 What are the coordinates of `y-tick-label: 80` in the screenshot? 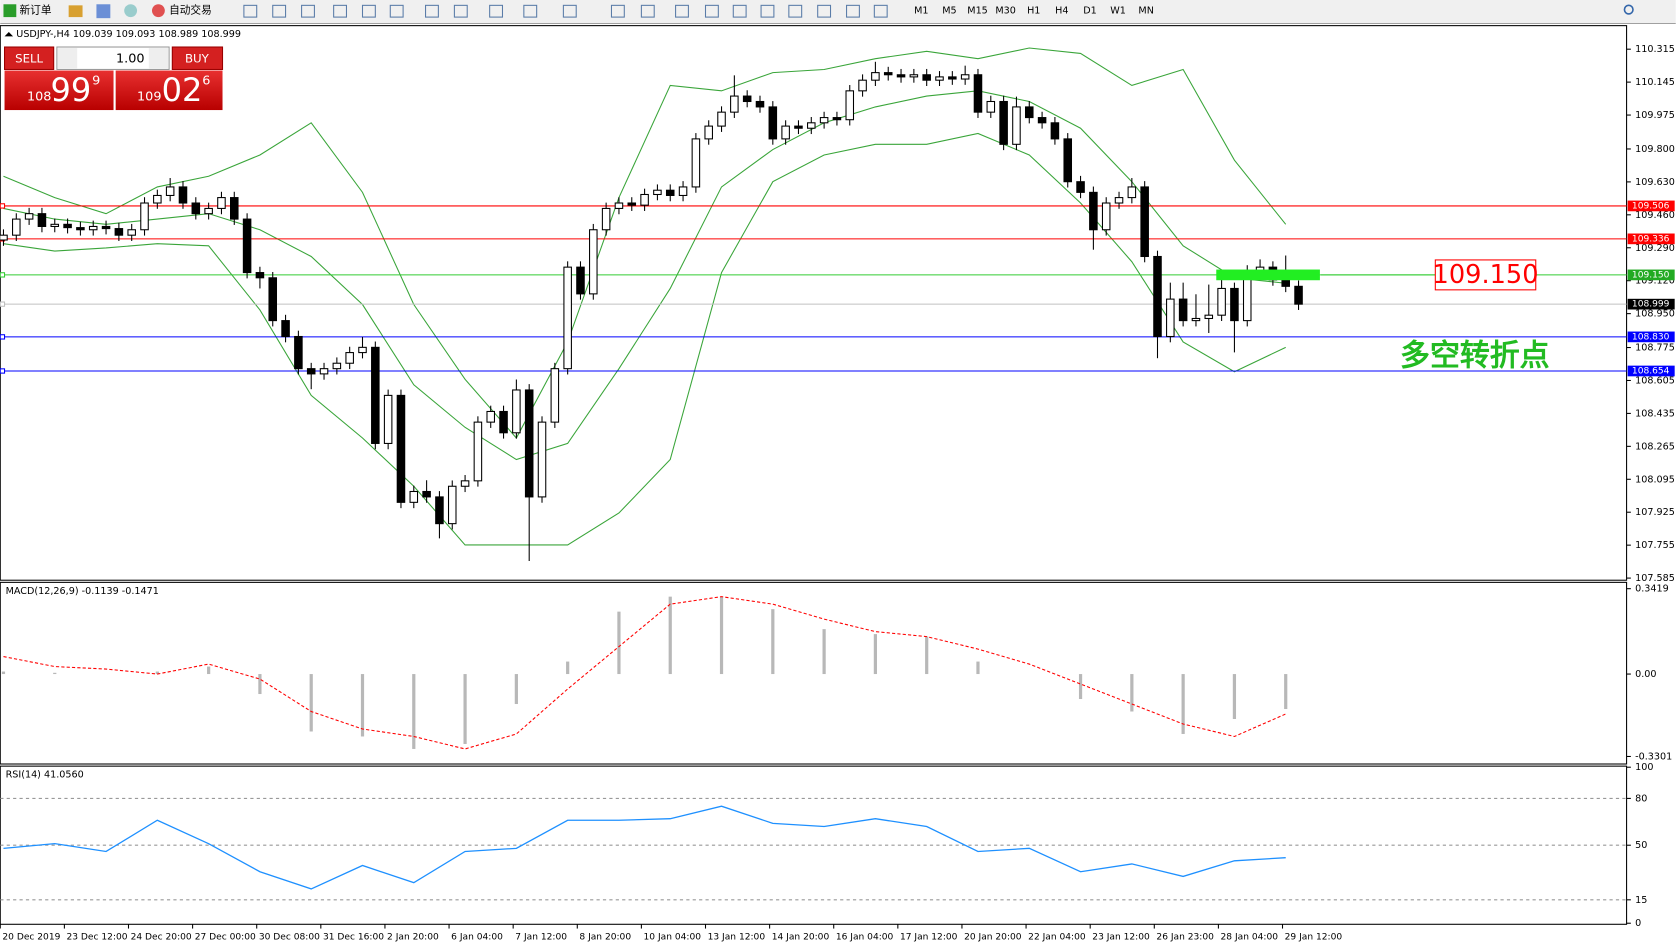 It's located at (1641, 798).